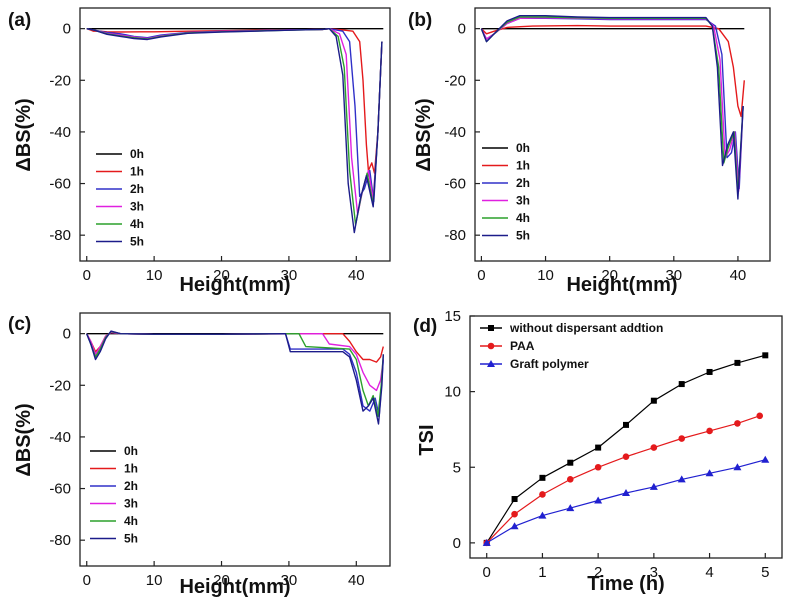  Describe the element at coordinates (522, 346) in the screenshot. I see `legend-label: PAA` at that location.